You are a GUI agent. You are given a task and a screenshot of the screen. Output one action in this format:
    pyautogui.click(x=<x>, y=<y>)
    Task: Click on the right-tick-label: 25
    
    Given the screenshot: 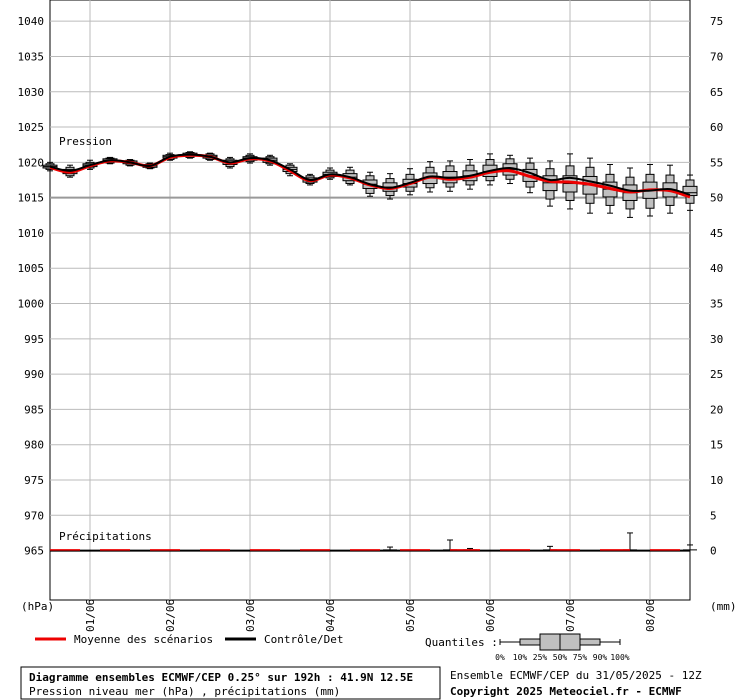 What is the action you would take?
    pyautogui.click(x=716, y=374)
    